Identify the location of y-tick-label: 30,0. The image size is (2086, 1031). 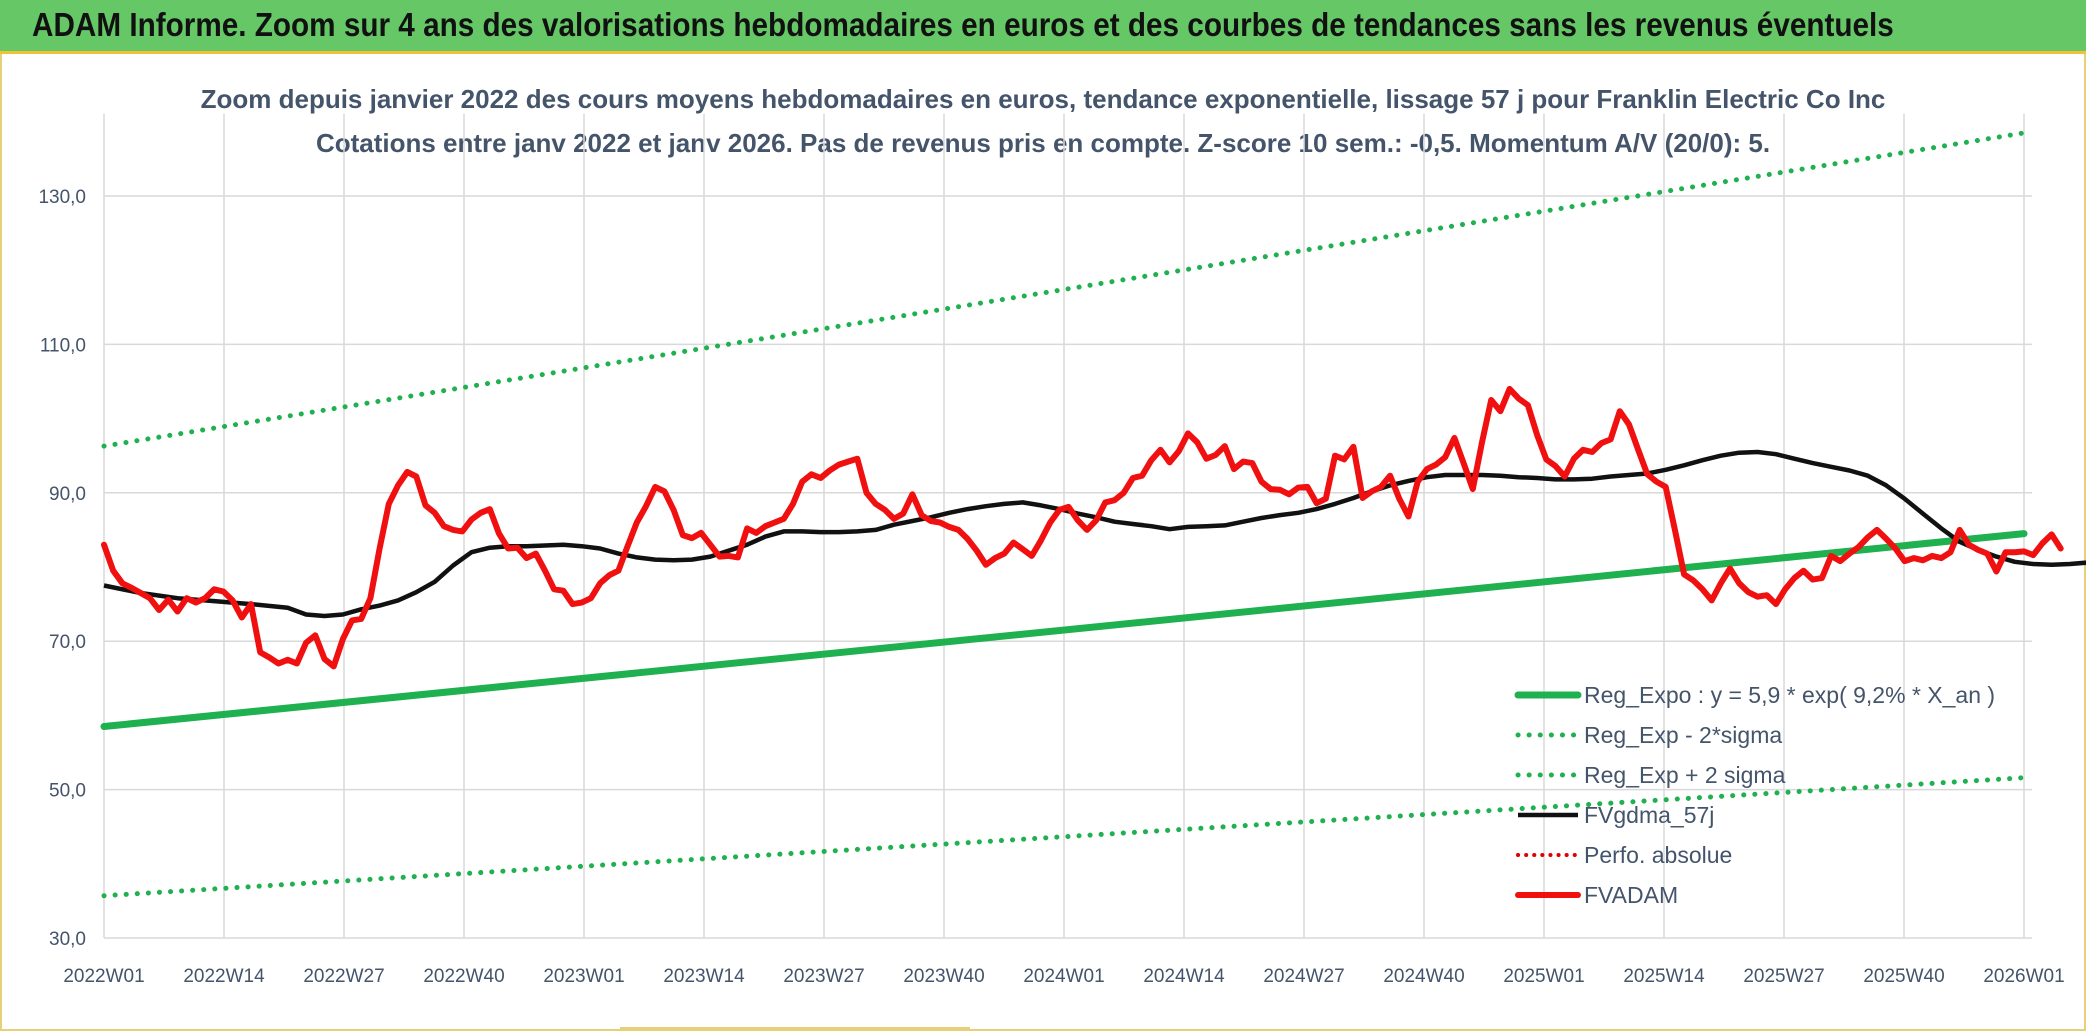
(67, 939).